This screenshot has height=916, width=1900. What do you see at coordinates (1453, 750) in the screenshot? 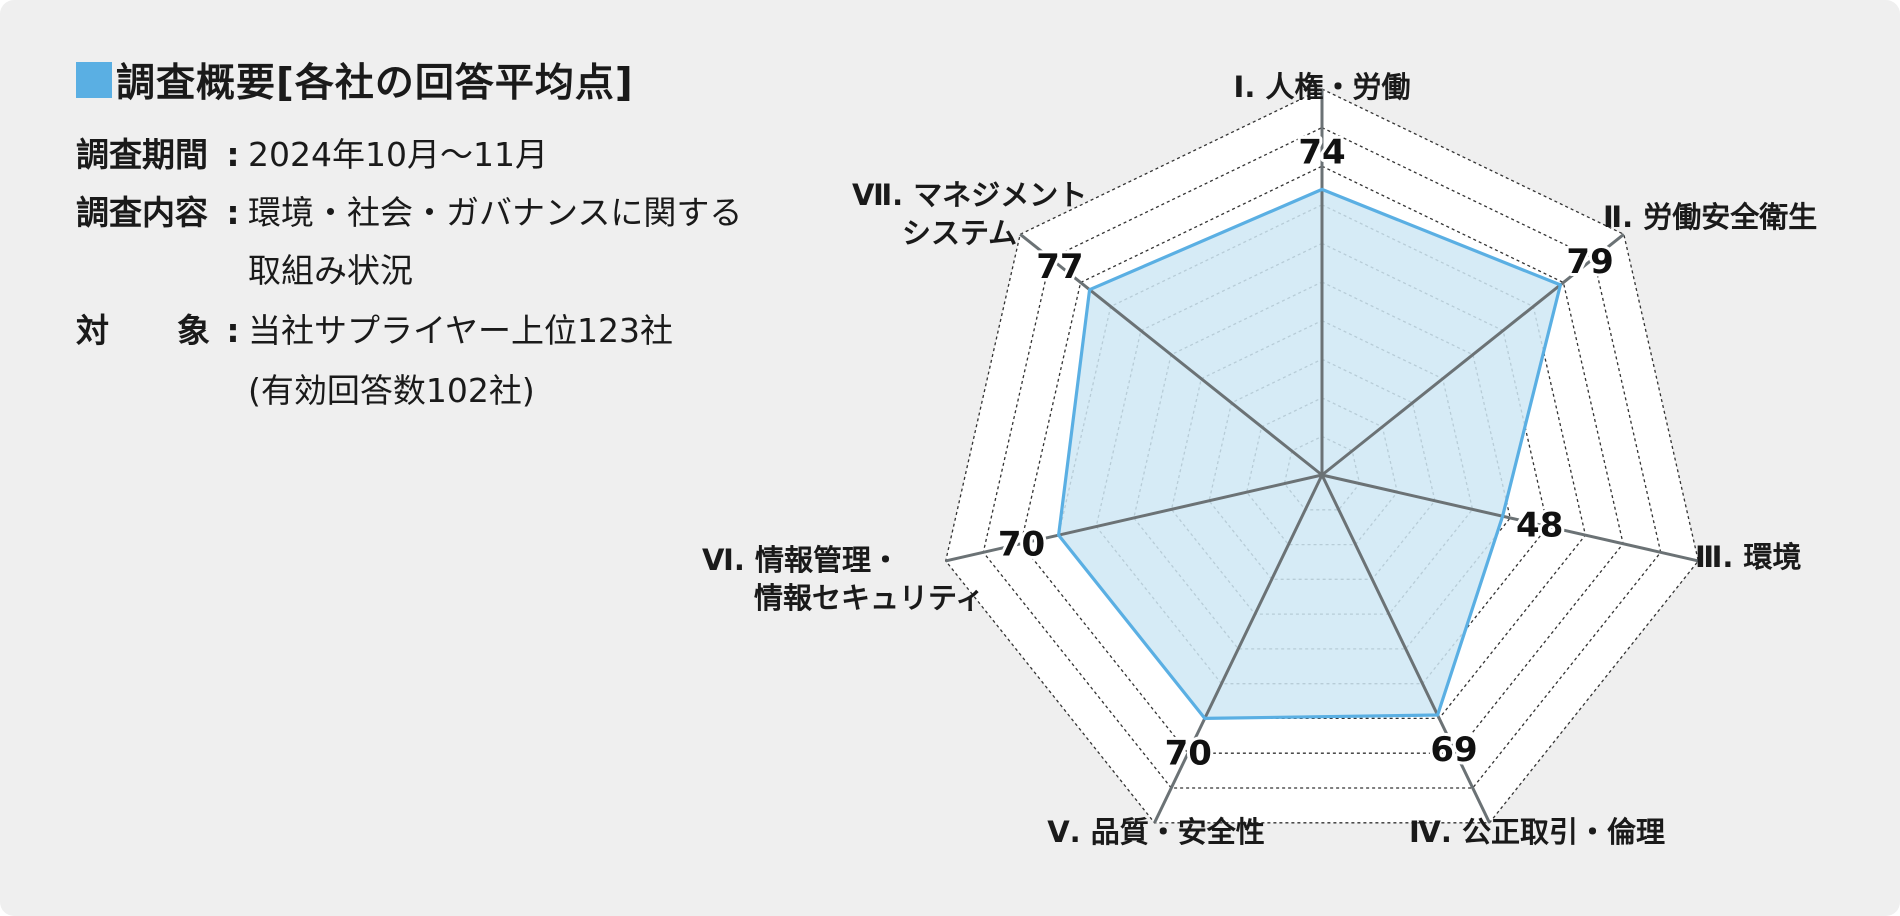
I see `radar-value-label: 69` at bounding box center [1453, 750].